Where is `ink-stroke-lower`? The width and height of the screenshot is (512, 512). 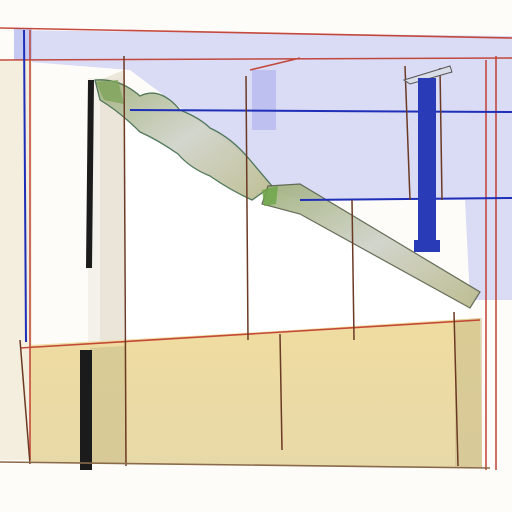
ink-stroke-lower is located at coordinates (86, 410).